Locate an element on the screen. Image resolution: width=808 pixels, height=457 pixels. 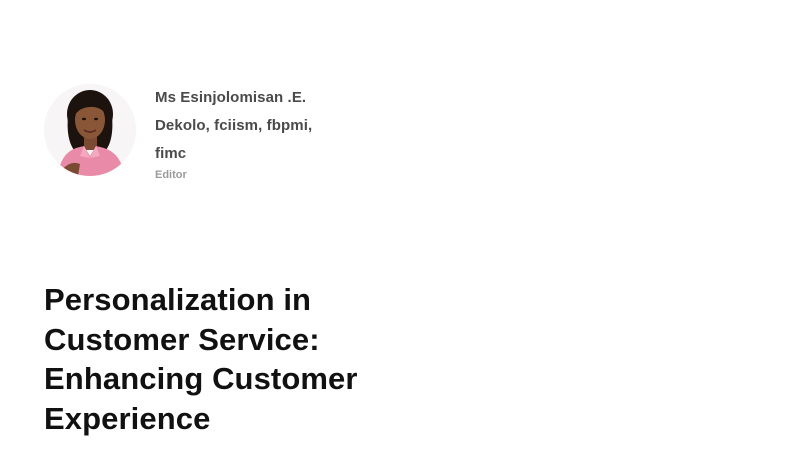
avatar is located at coordinates (90, 130).